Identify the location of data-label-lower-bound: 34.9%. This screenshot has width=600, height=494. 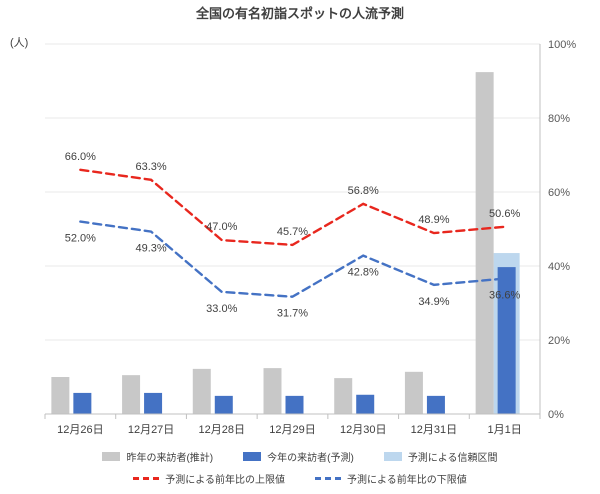
(433, 302).